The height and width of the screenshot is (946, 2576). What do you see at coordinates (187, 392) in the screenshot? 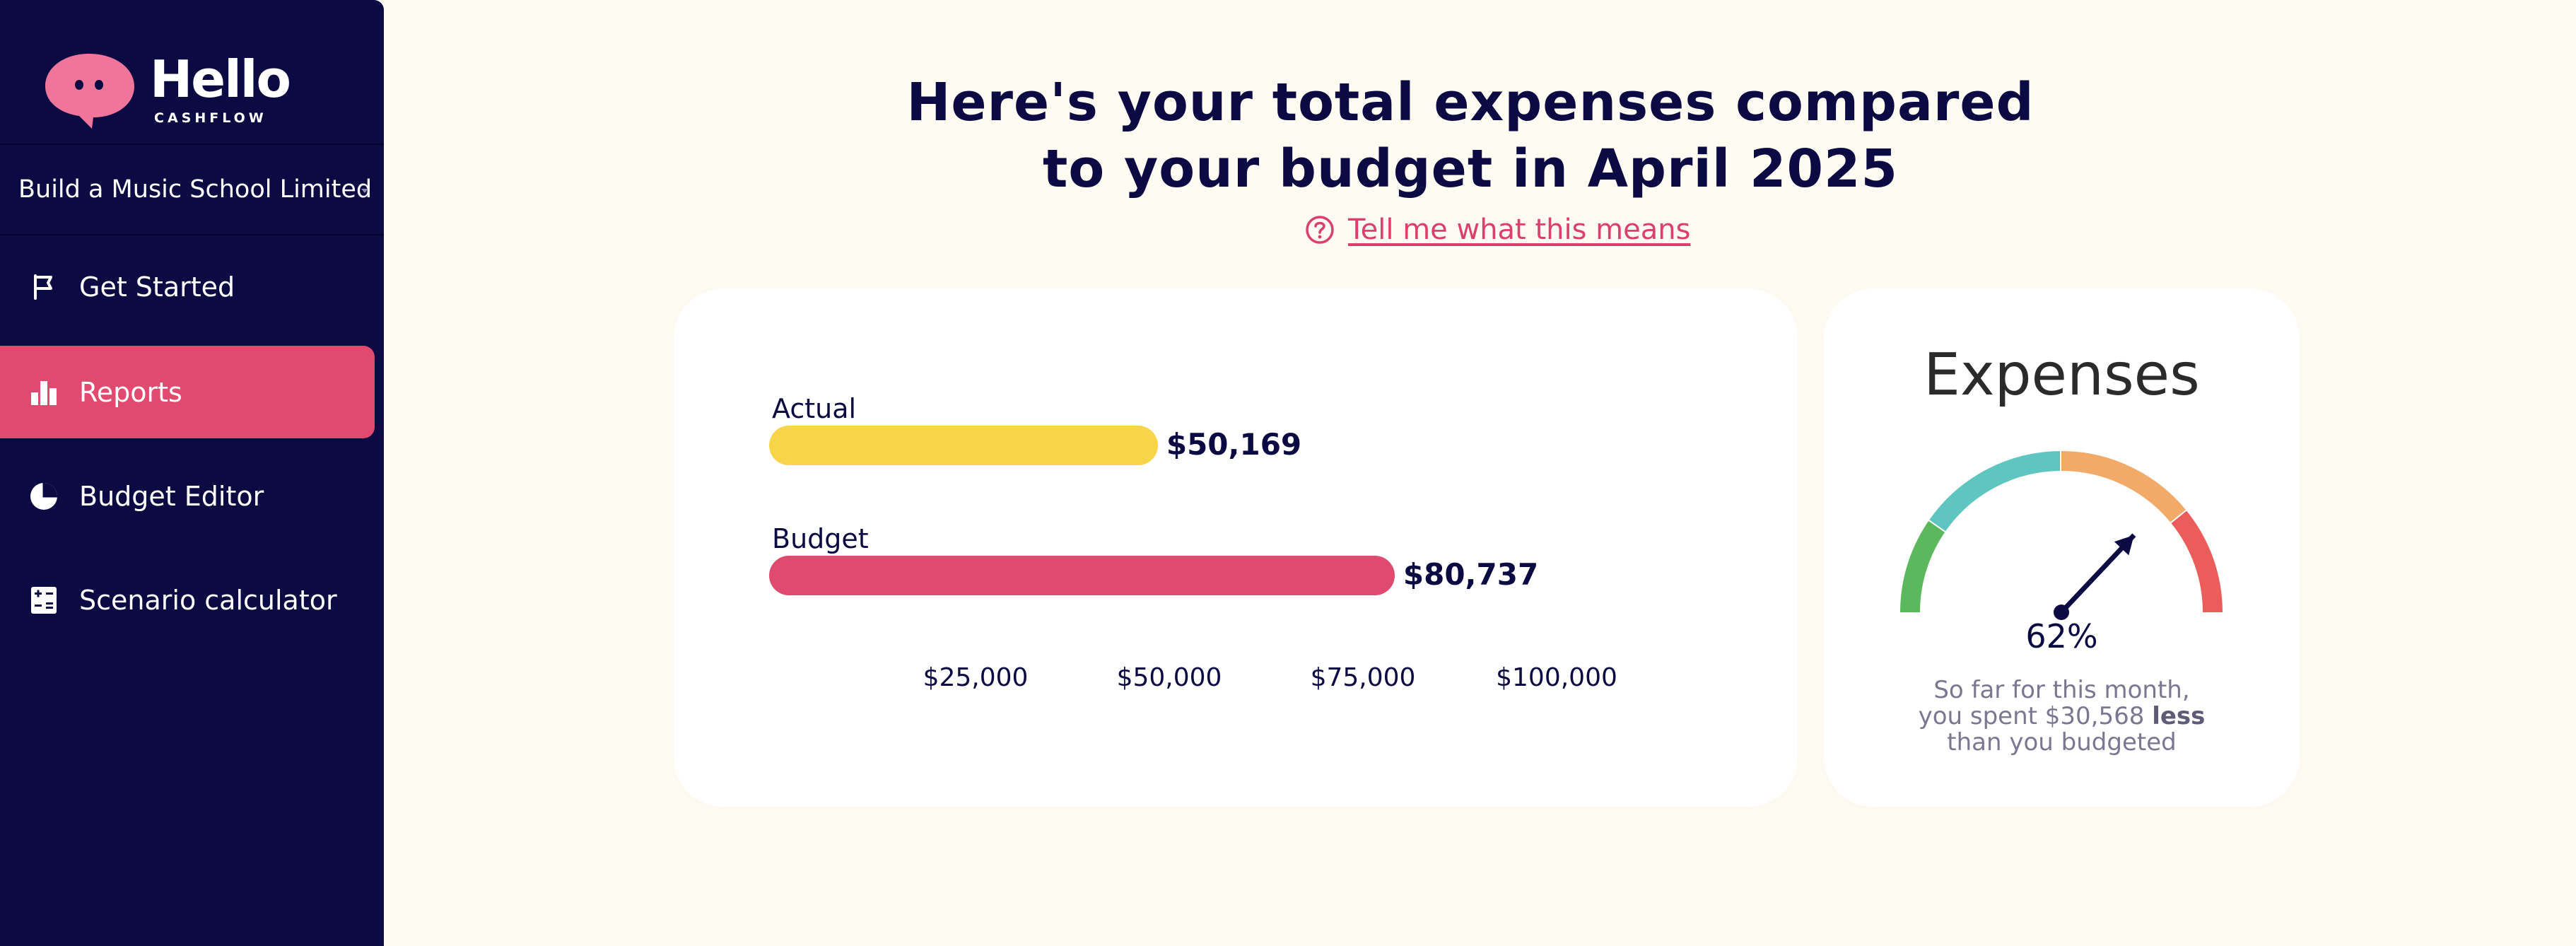
I see `sidebar-item-reports: Reports` at bounding box center [187, 392].